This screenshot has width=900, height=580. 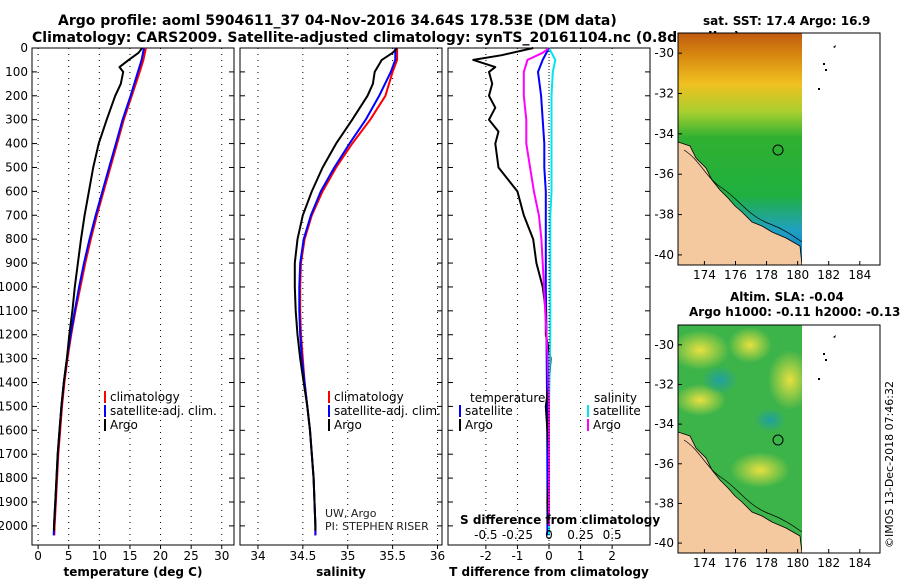 I want to click on y-tick-label: 400, so click(x=16, y=144).